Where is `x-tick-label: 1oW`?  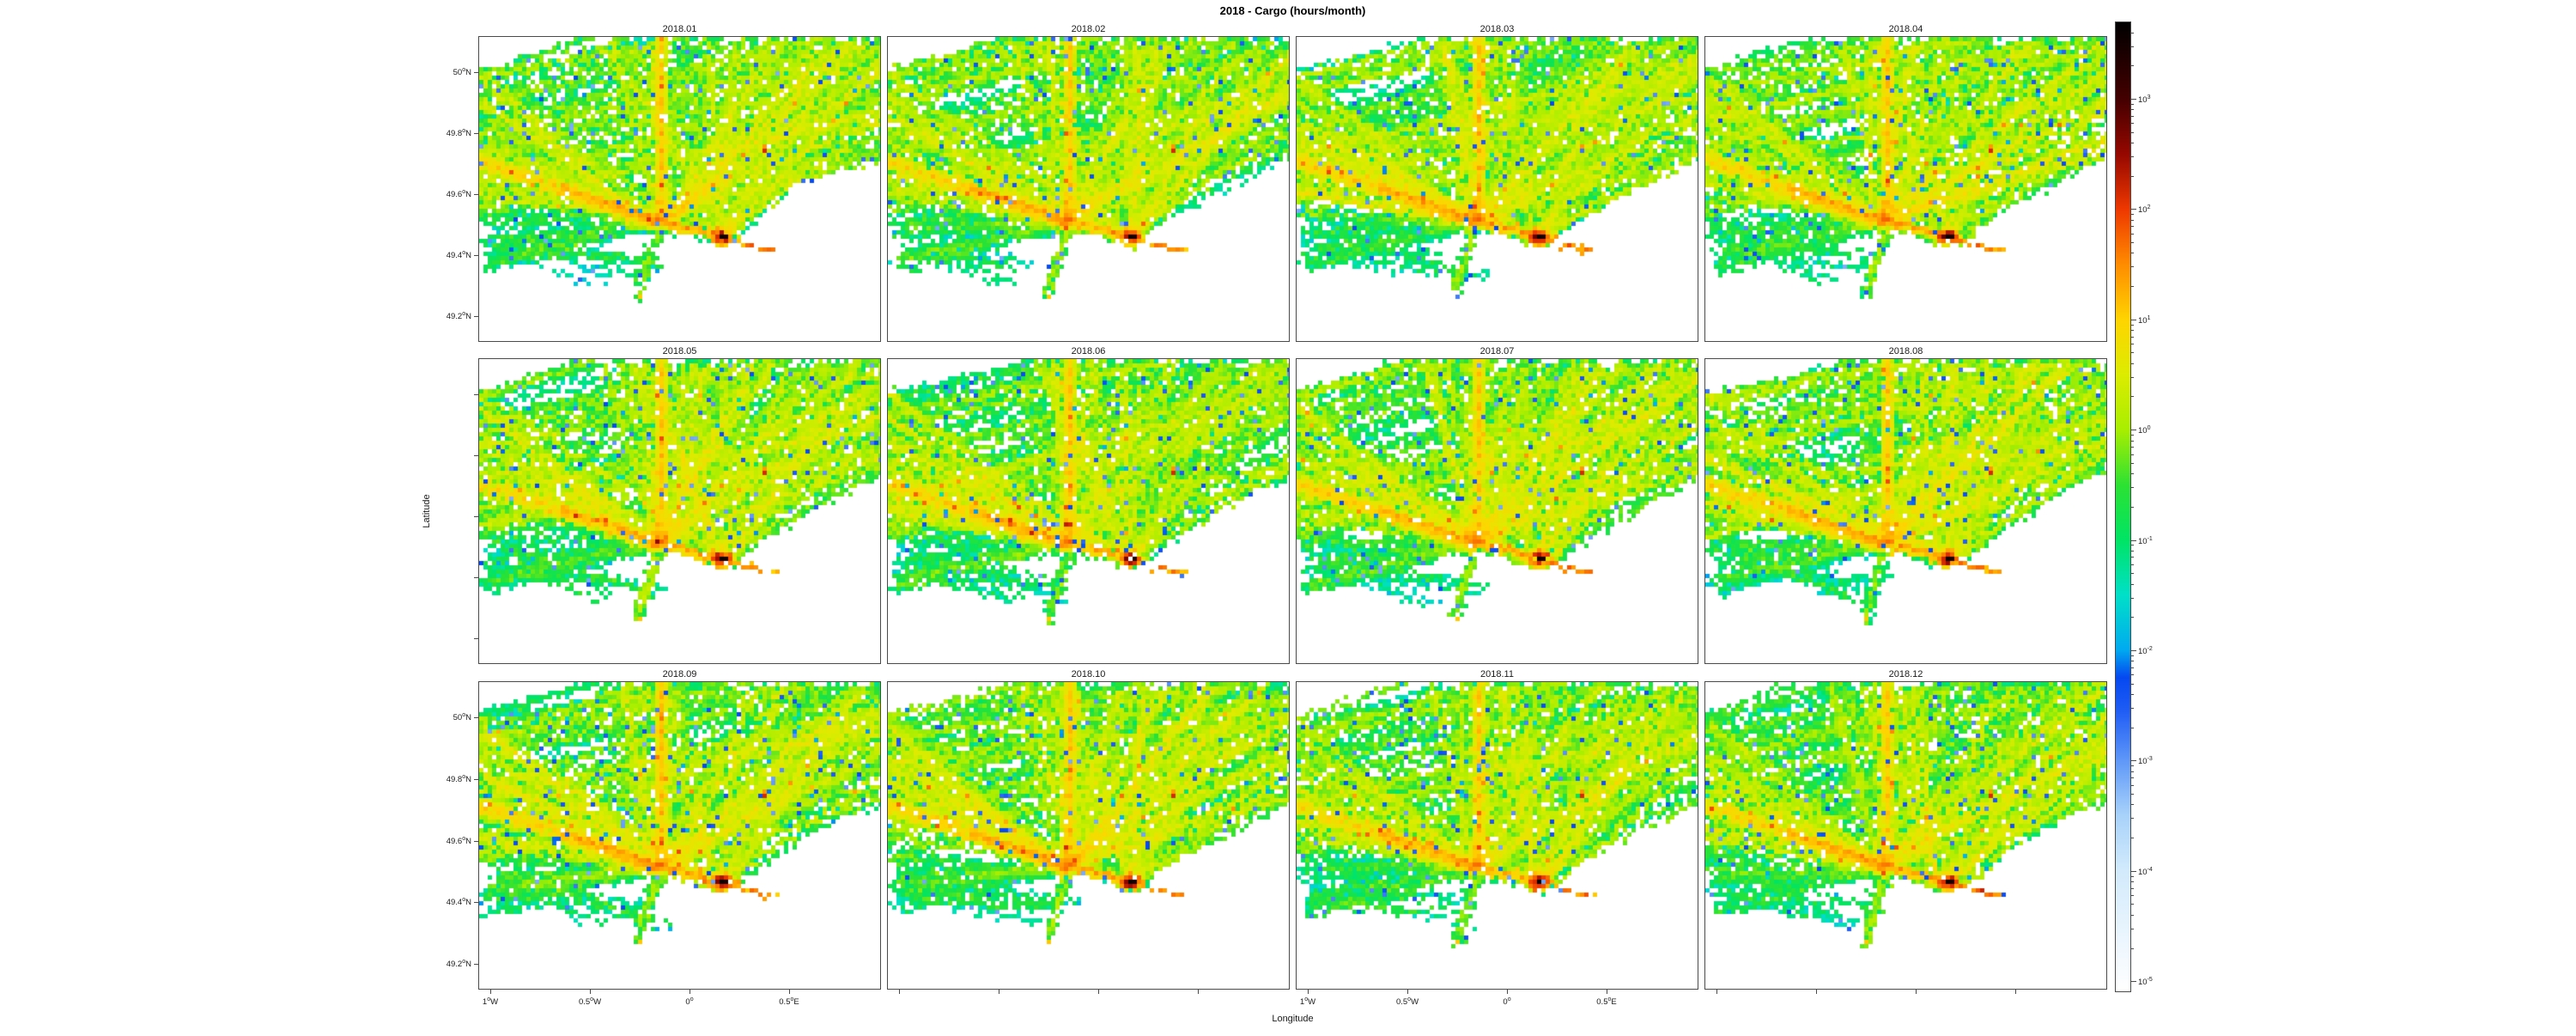 x-tick-label: 1oW is located at coordinates (1308, 1002).